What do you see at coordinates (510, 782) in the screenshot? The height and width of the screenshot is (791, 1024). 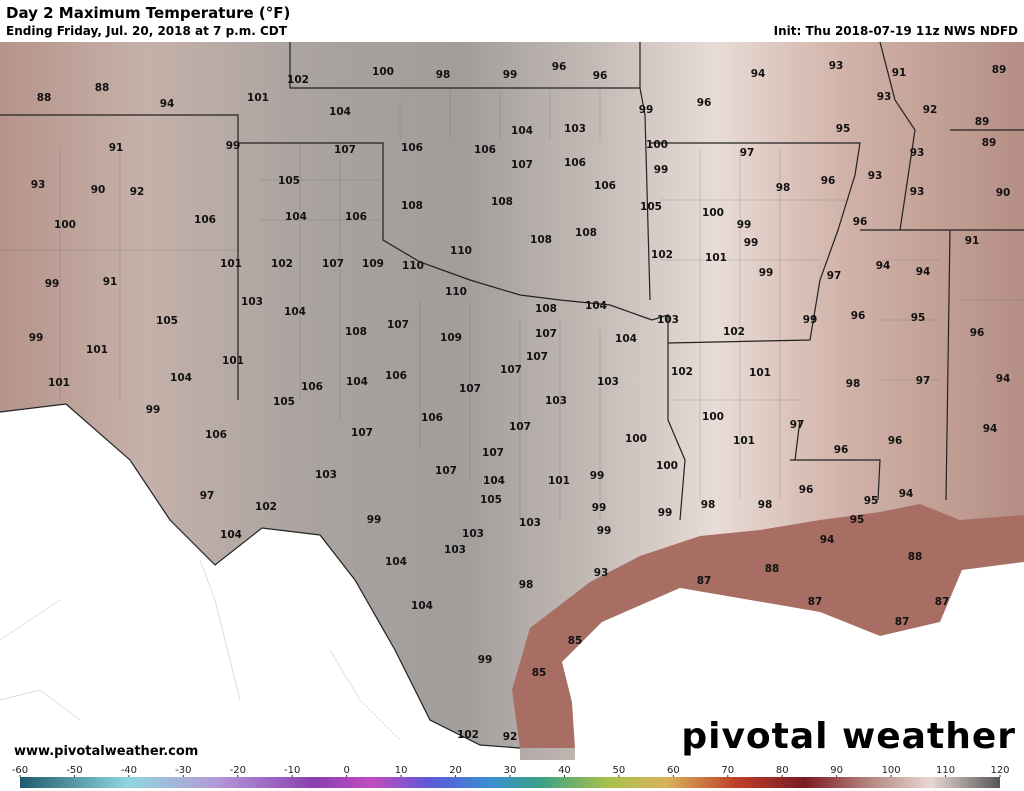 I see `colorbar` at bounding box center [510, 782].